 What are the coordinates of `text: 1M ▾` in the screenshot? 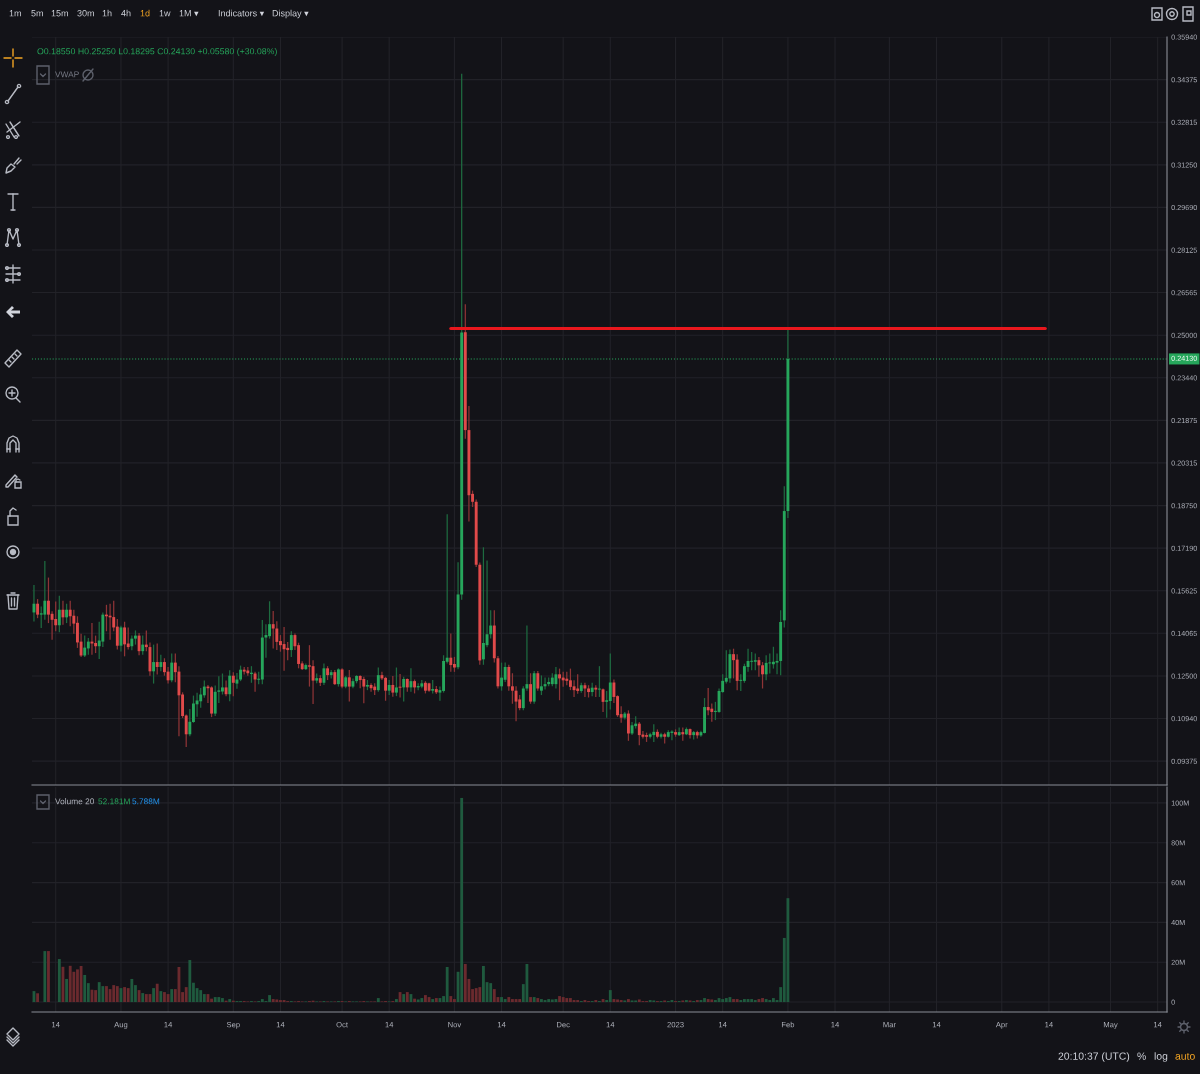 It's located at (189, 13).